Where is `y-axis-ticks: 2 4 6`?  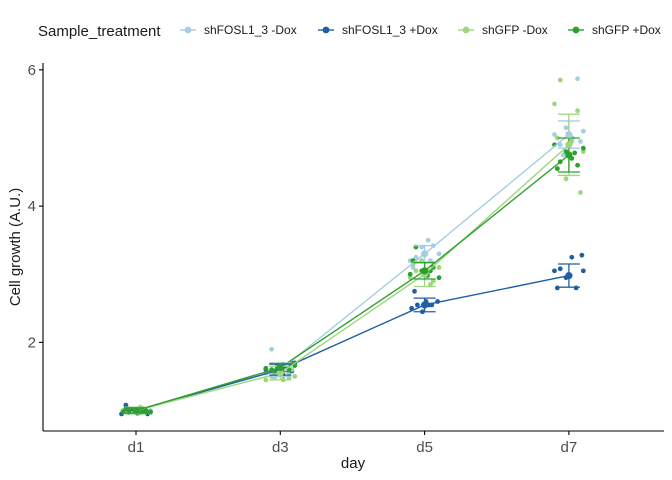 y-axis-ticks: 2 4 6 is located at coordinates (35, 206).